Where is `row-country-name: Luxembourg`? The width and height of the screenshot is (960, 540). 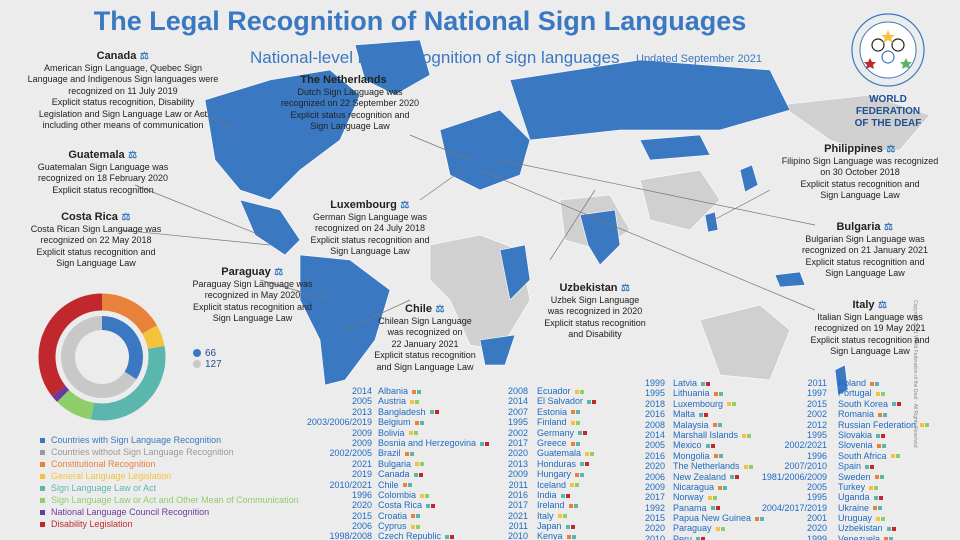
row-country-name: Luxembourg is located at coordinates (698, 403).